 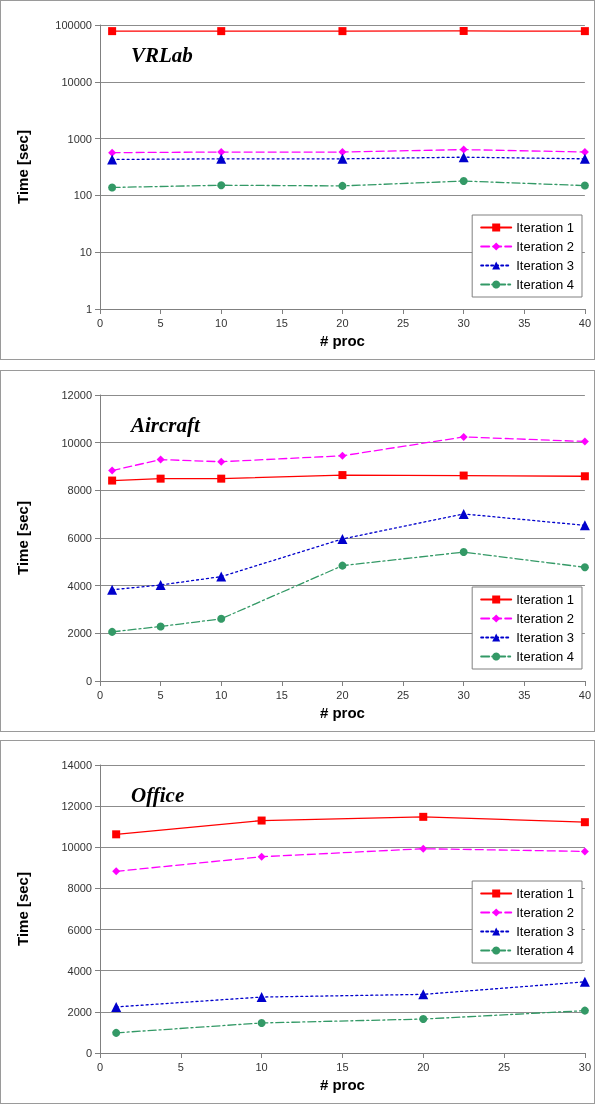 What do you see at coordinates (76, 765) in the screenshot?
I see `y-tick-label: 14000` at bounding box center [76, 765].